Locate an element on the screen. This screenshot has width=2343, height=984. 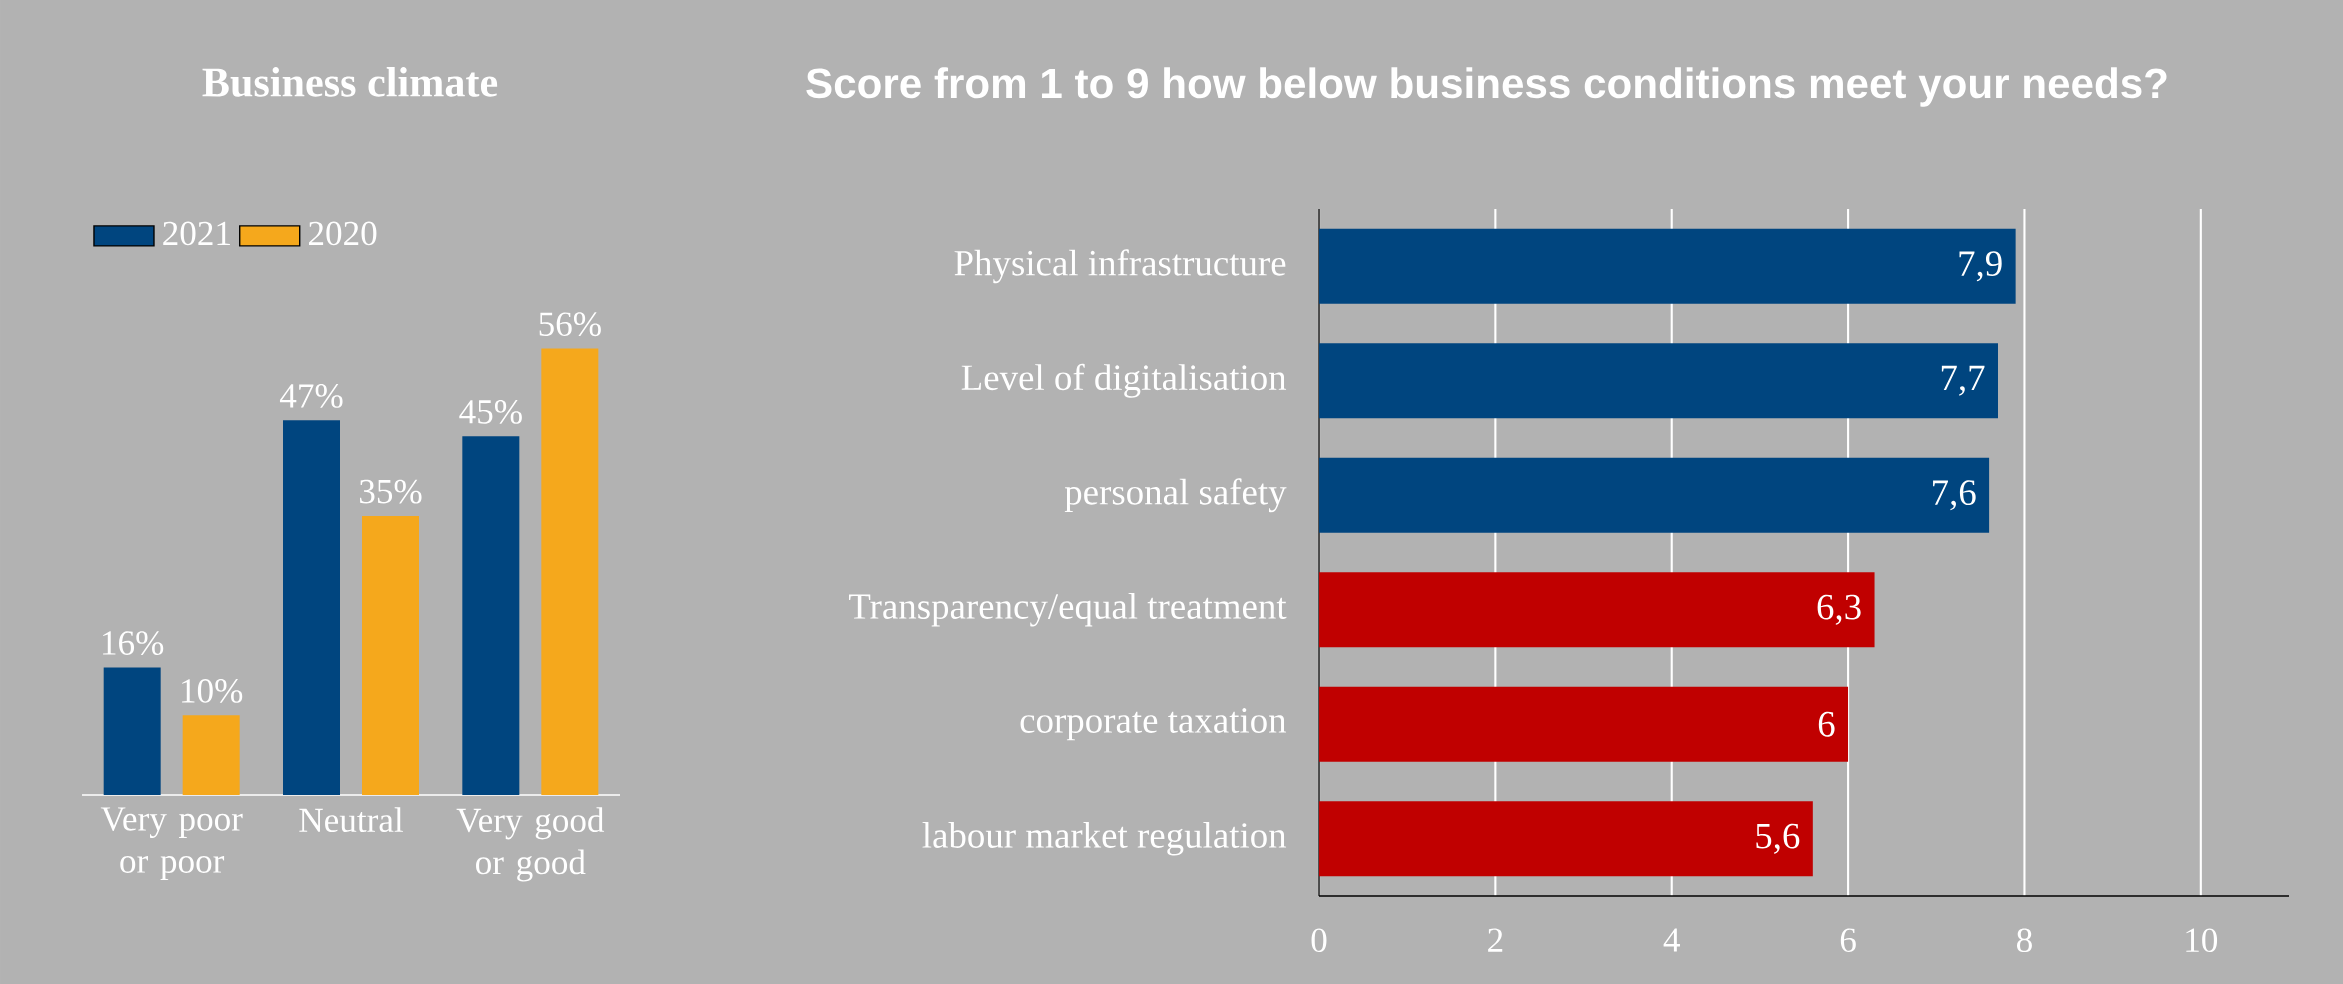
legend-label: 2020 is located at coordinates (343, 233).